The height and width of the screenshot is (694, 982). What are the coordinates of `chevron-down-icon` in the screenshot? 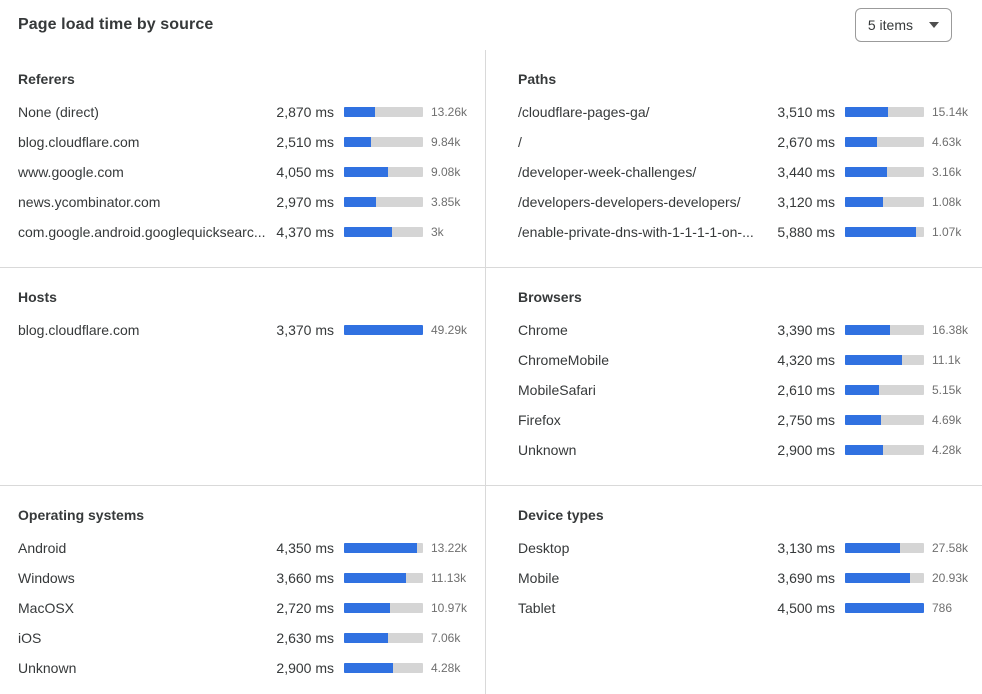 It's located at (934, 25).